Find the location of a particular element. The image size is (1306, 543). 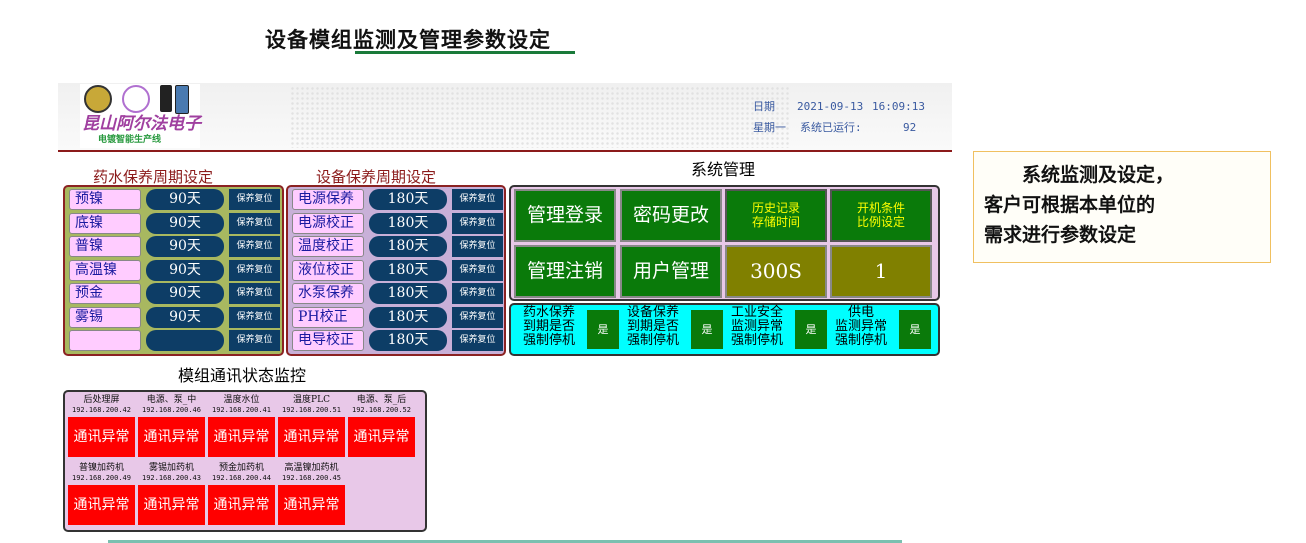

logo-name: 昆山阿尔法电子 is located at coordinates (141, 124).